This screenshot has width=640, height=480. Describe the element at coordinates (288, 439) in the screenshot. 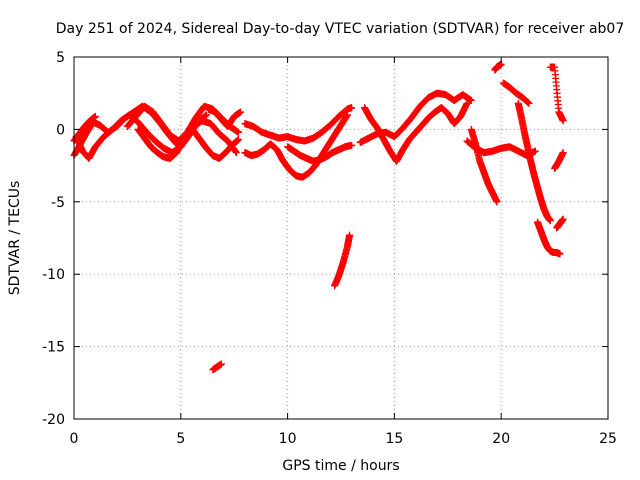

I see `x-tick-label: 10` at that location.